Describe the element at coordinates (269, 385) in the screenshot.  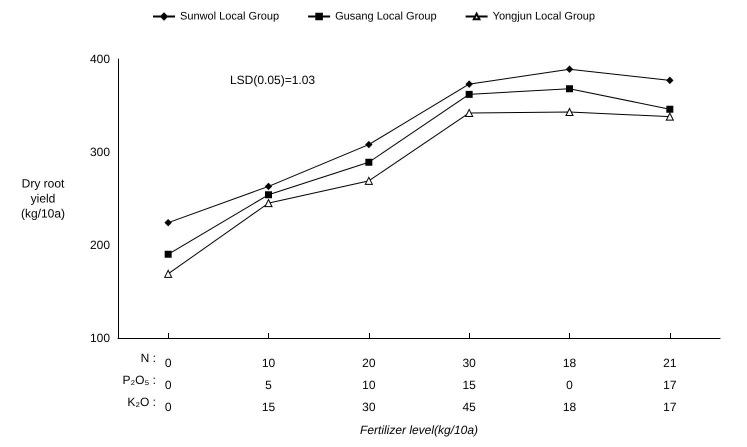
I see `x-tick-label: 10 5 15` at that location.